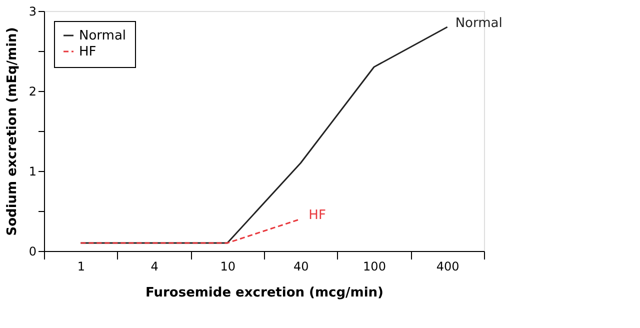 This screenshot has width=640, height=328. I want to click on x-axis-title: Furosemide excretion (mcg/min), so click(265, 293).